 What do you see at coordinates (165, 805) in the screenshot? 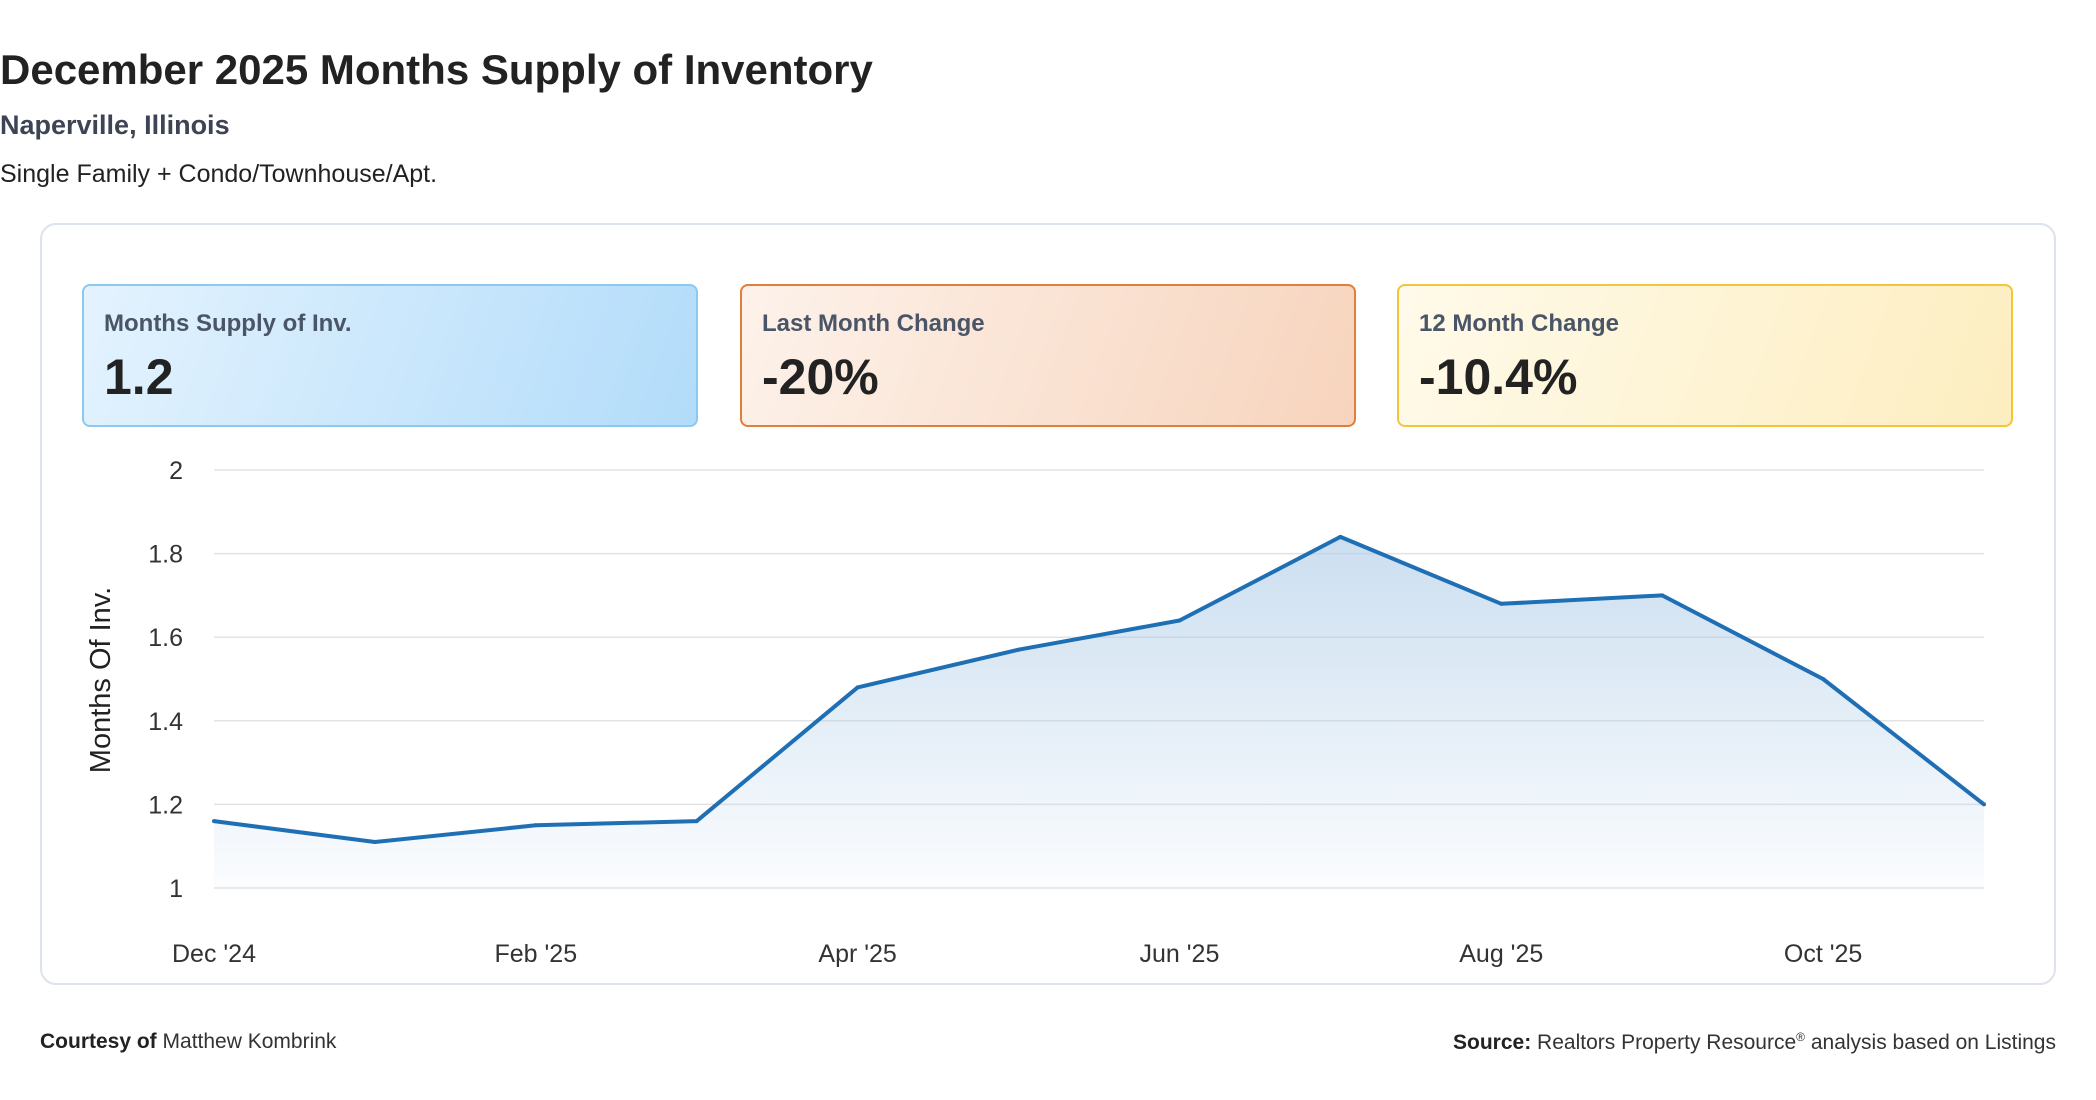
I see `y-tick-label: 1.2` at bounding box center [165, 805].